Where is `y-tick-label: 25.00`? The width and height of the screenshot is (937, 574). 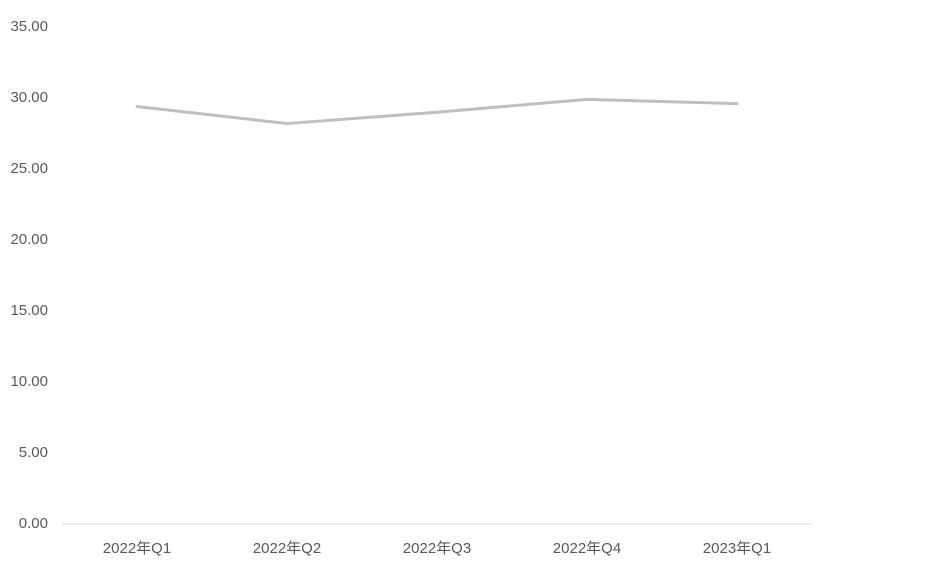 y-tick-label: 25.00 is located at coordinates (29, 168).